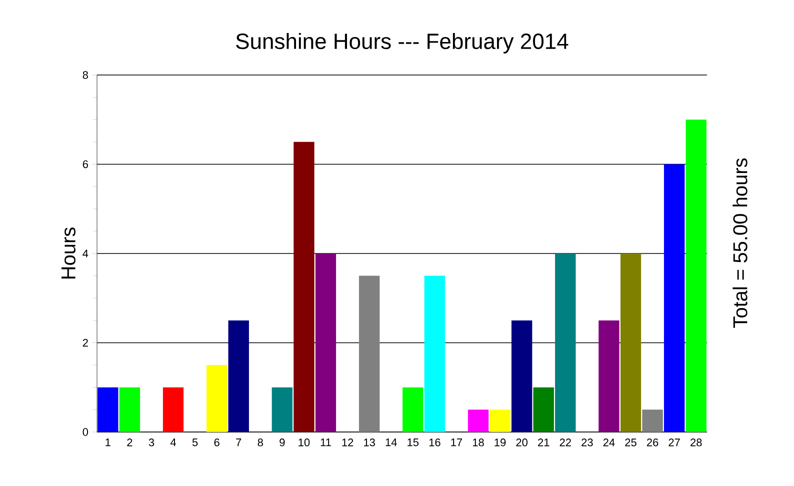  I want to click on x-tick-label: 14, so click(391, 442).